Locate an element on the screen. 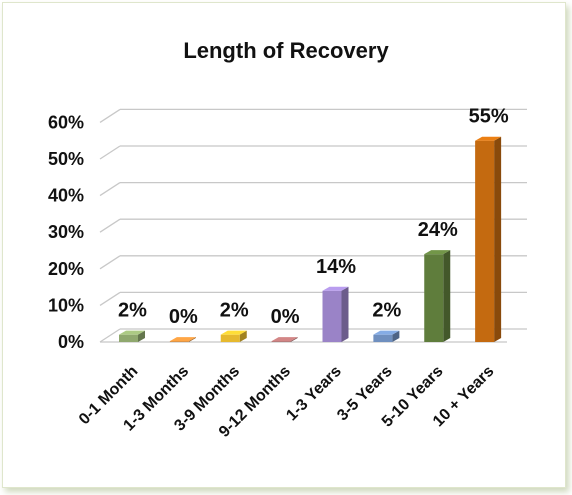 Image resolution: width=572 pixels, height=495 pixels. y-tick-label: 40% is located at coordinates (66, 196).